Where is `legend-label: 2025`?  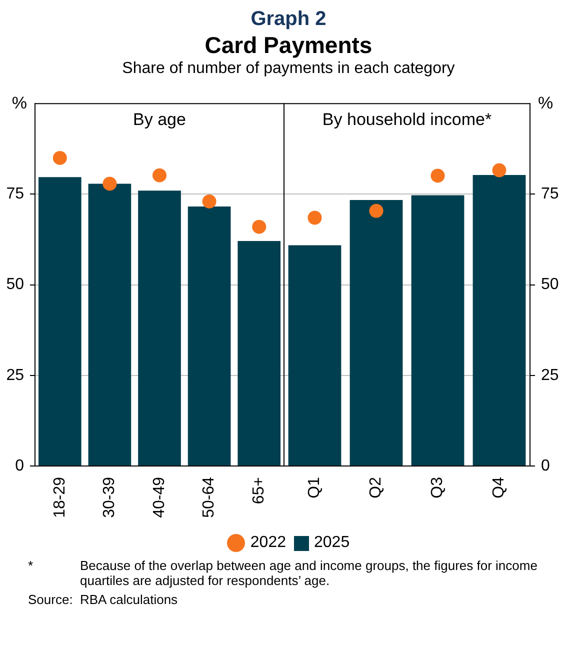 legend-label: 2025 is located at coordinates (332, 543).